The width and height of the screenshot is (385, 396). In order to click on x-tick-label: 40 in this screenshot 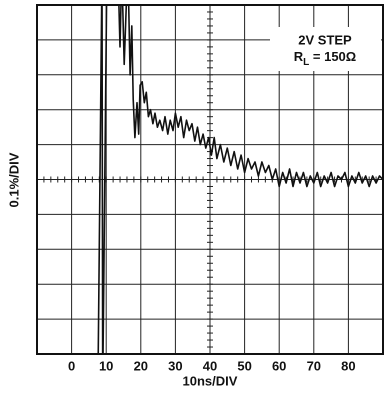, I will do `click(210, 365)`.